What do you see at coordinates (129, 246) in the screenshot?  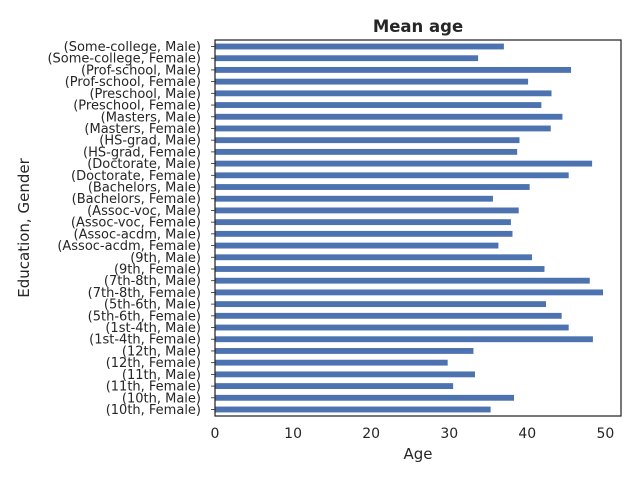 I see `category-label: (Assoc-acdm, Female)` at bounding box center [129, 246].